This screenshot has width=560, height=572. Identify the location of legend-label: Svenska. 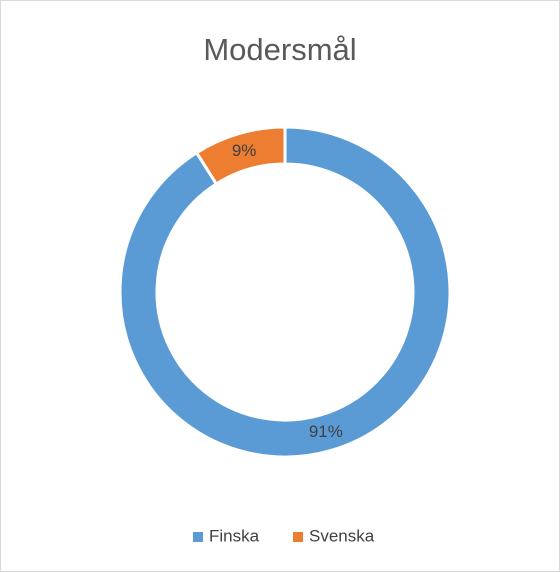
(342, 535).